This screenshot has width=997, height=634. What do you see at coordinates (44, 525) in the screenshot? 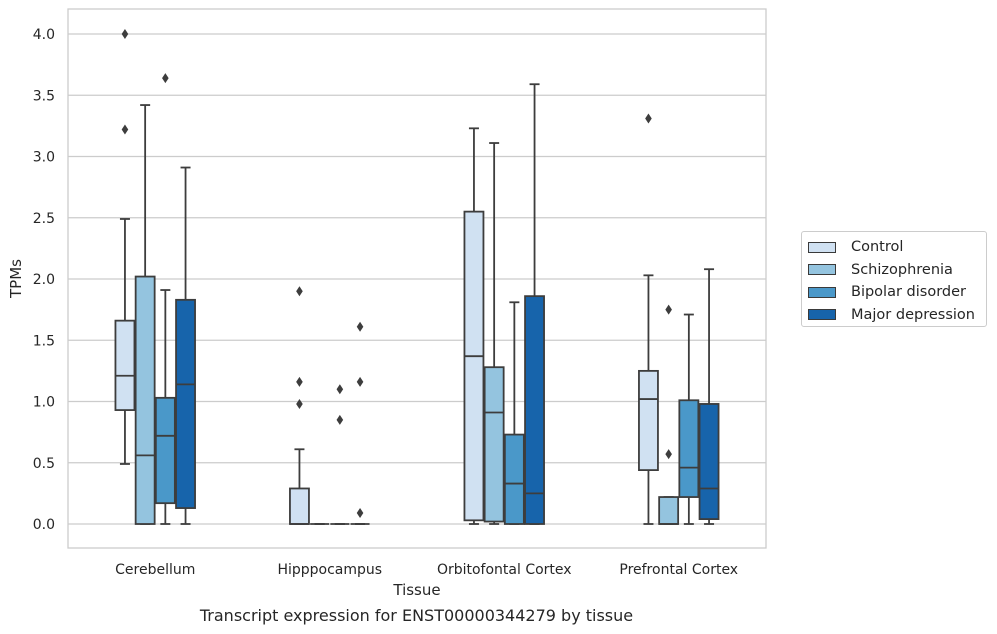
I see `y-tick-label: 0.0` at bounding box center [44, 525].